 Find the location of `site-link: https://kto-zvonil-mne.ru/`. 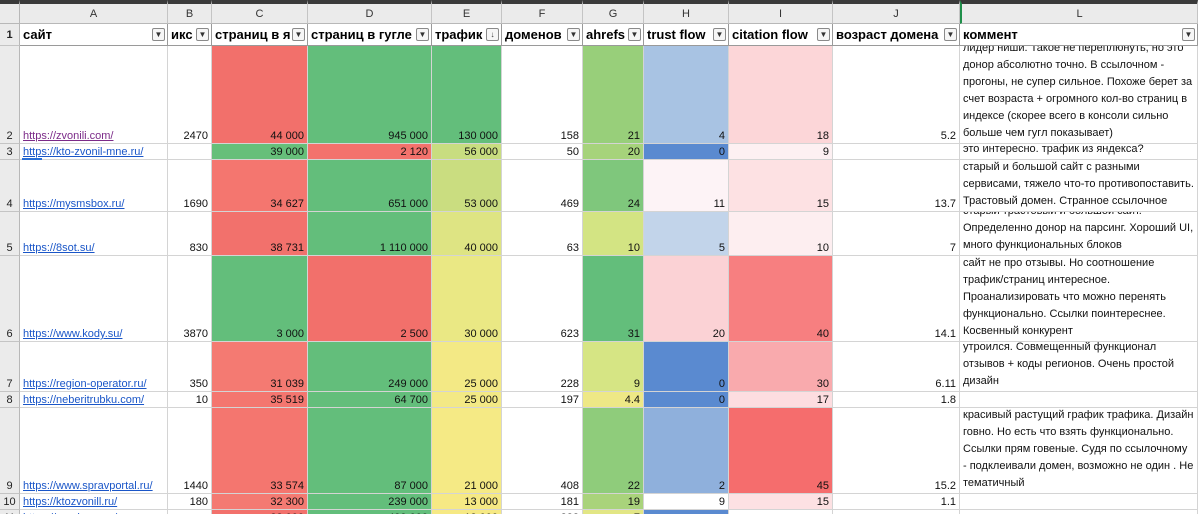

site-link: https://kto-zvonil-mne.ru/ is located at coordinates (94, 152).